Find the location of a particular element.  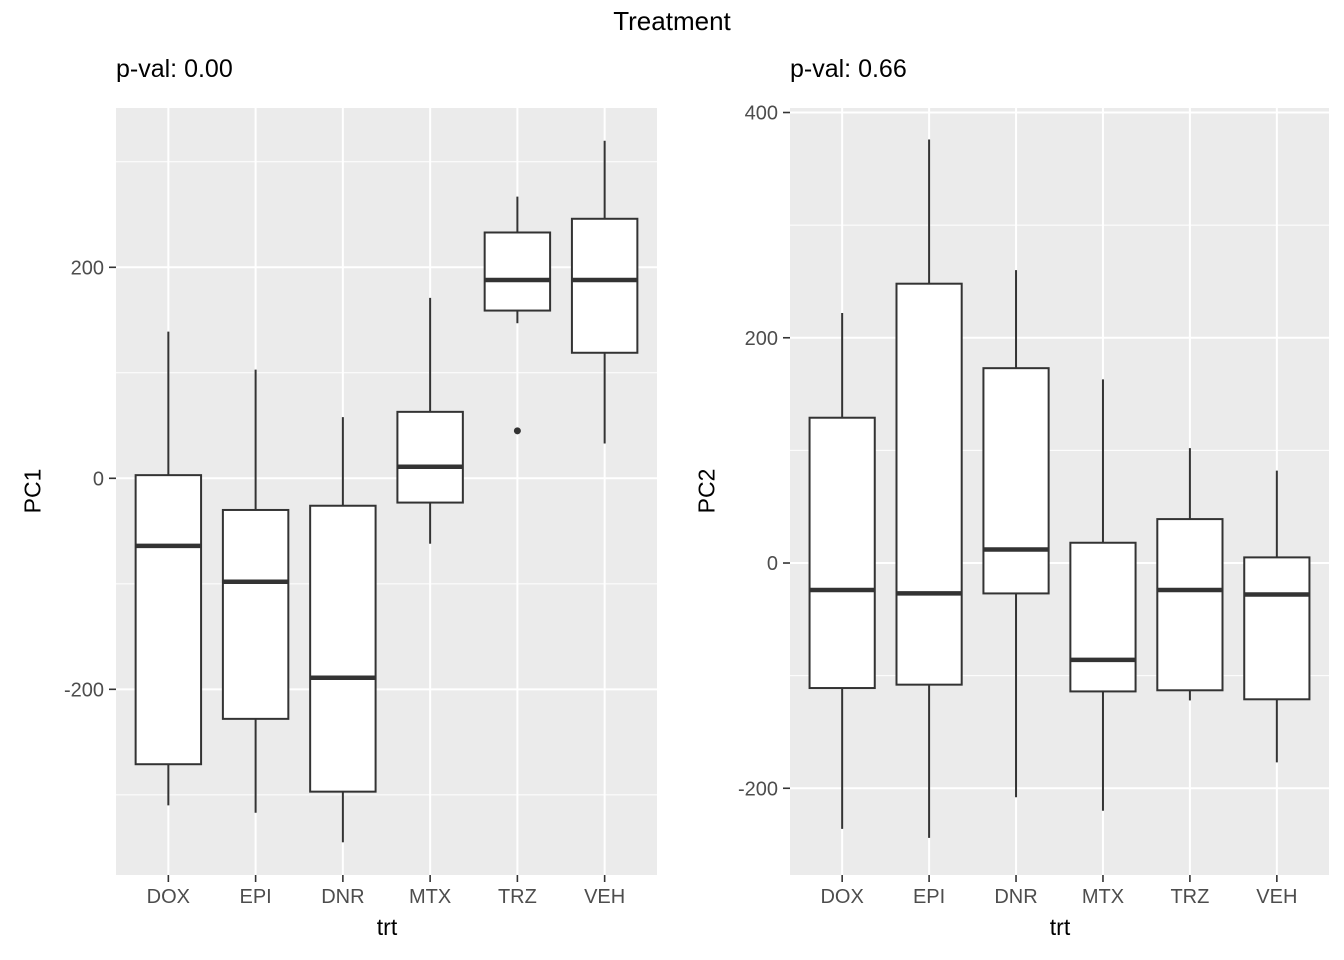

y-tick-label: 400 is located at coordinates (761, 114).